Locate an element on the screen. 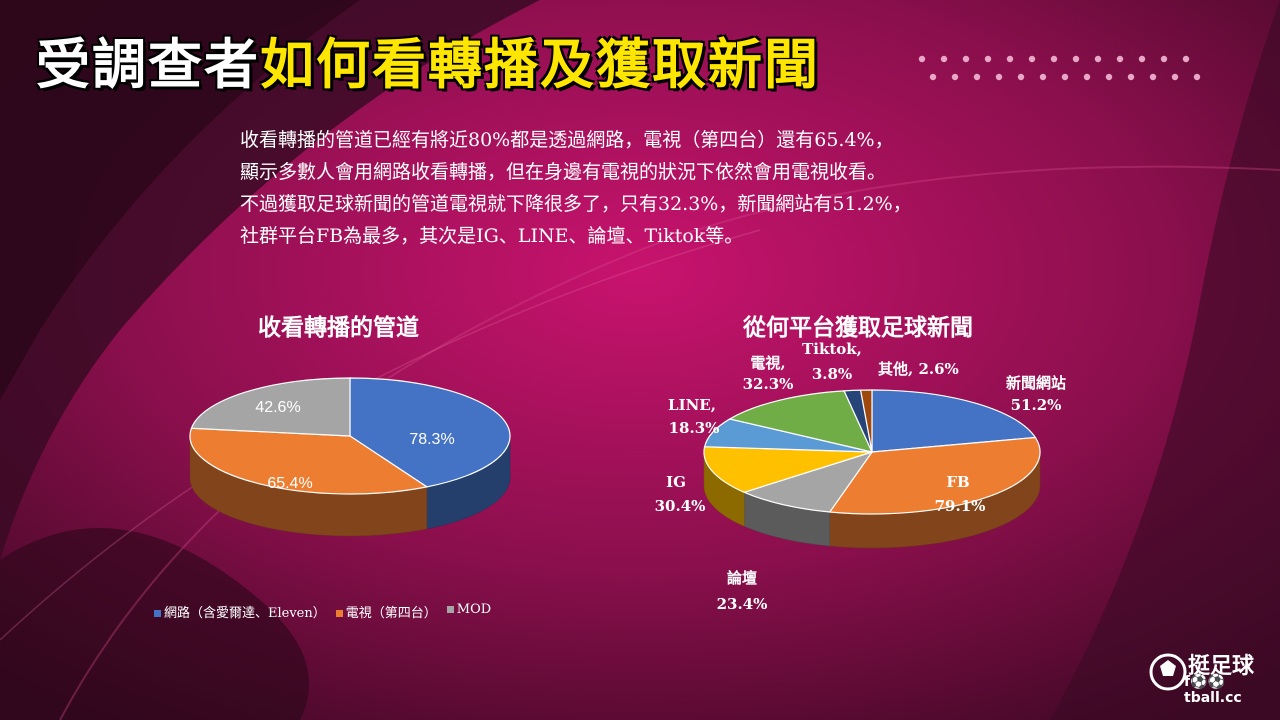 The height and width of the screenshot is (720, 1280). chart2-label-value: 30.4% is located at coordinates (680, 506).